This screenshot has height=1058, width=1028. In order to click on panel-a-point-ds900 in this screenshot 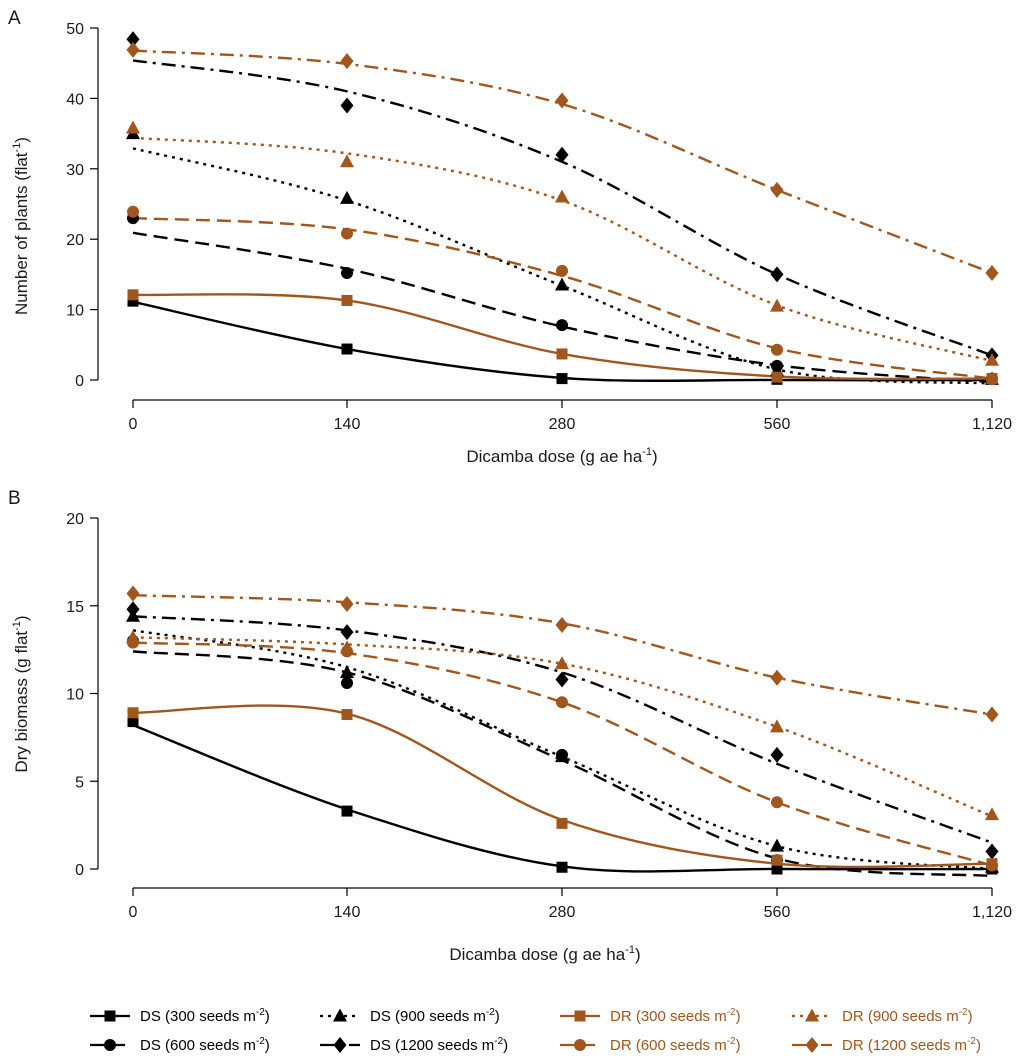, I will do `click(347, 197)`.